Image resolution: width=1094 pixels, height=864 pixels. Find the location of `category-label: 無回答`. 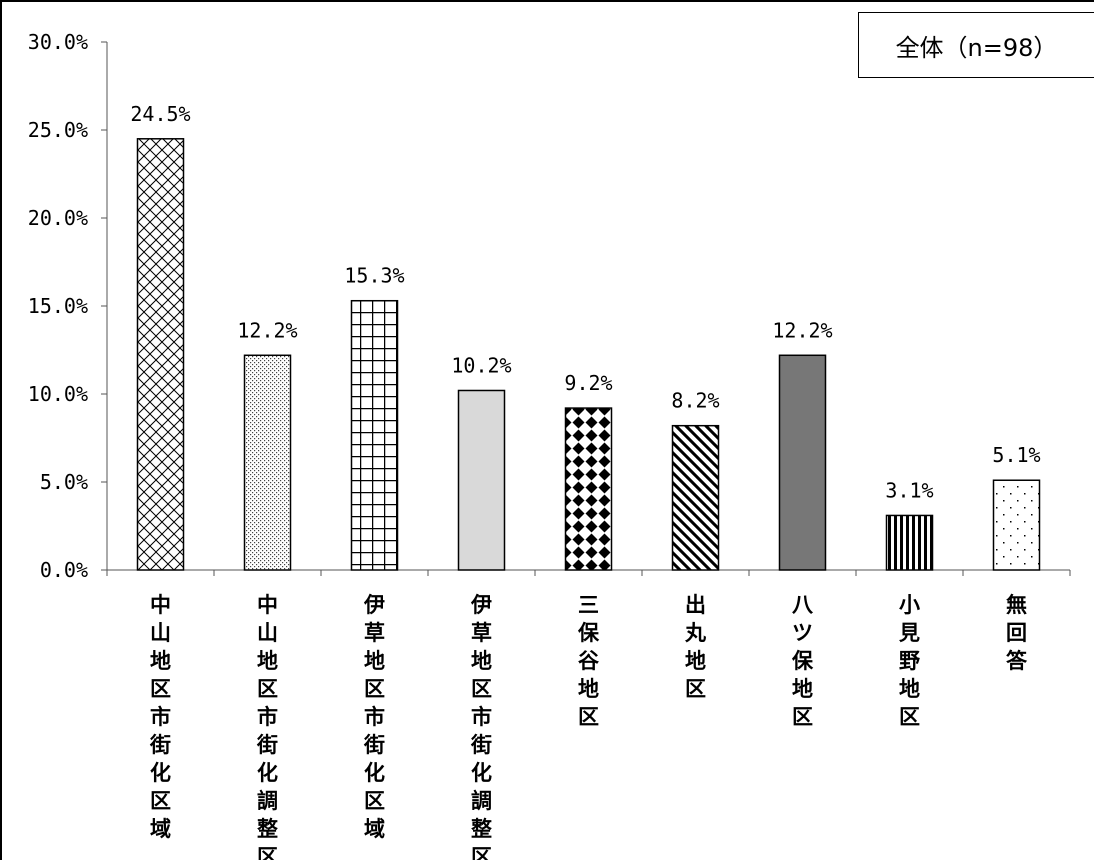

category-label: 無回答 is located at coordinates (1017, 633).